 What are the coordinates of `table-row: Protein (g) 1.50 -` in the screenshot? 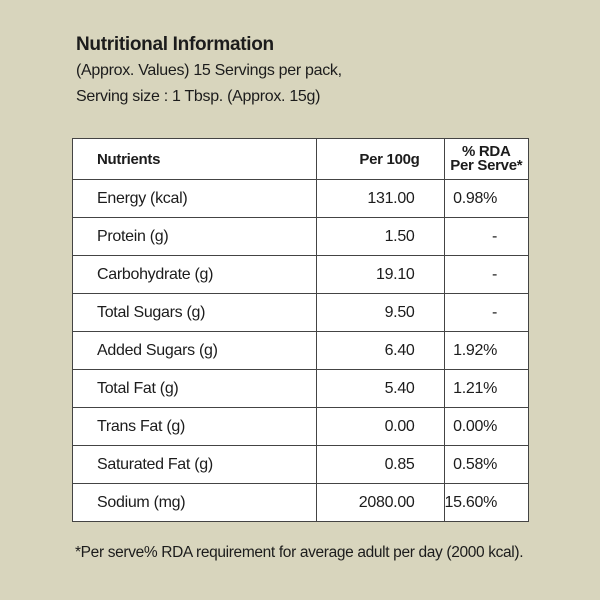 It's located at (301, 236).